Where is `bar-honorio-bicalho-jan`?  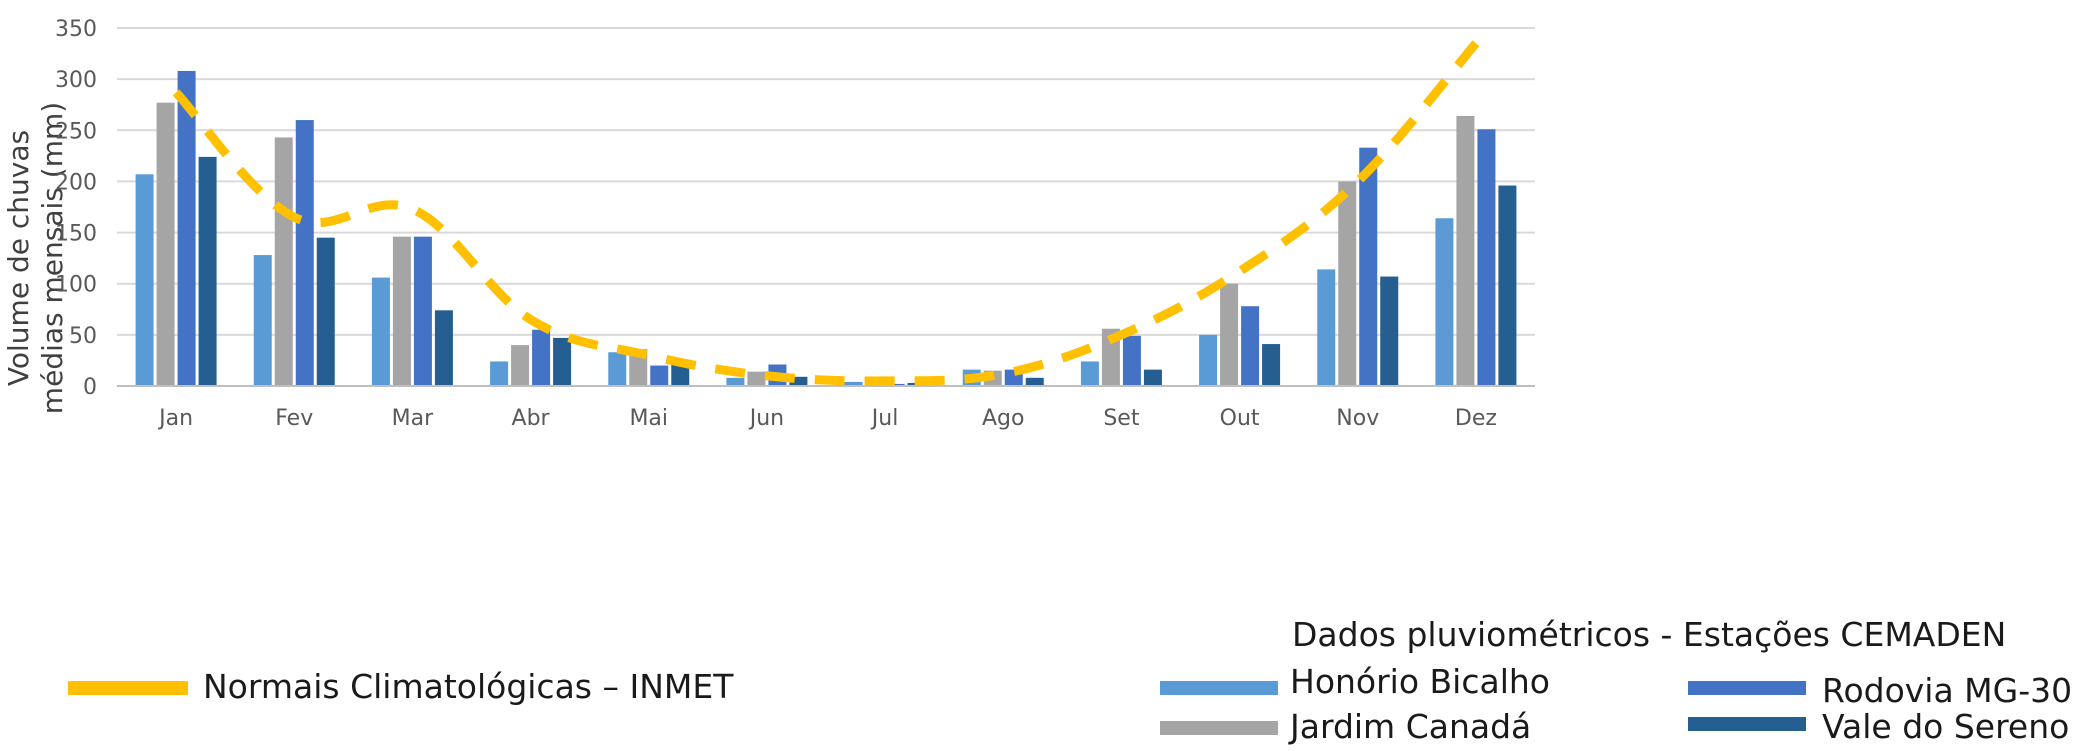
bar-honorio-bicalho-jan is located at coordinates (144, 280).